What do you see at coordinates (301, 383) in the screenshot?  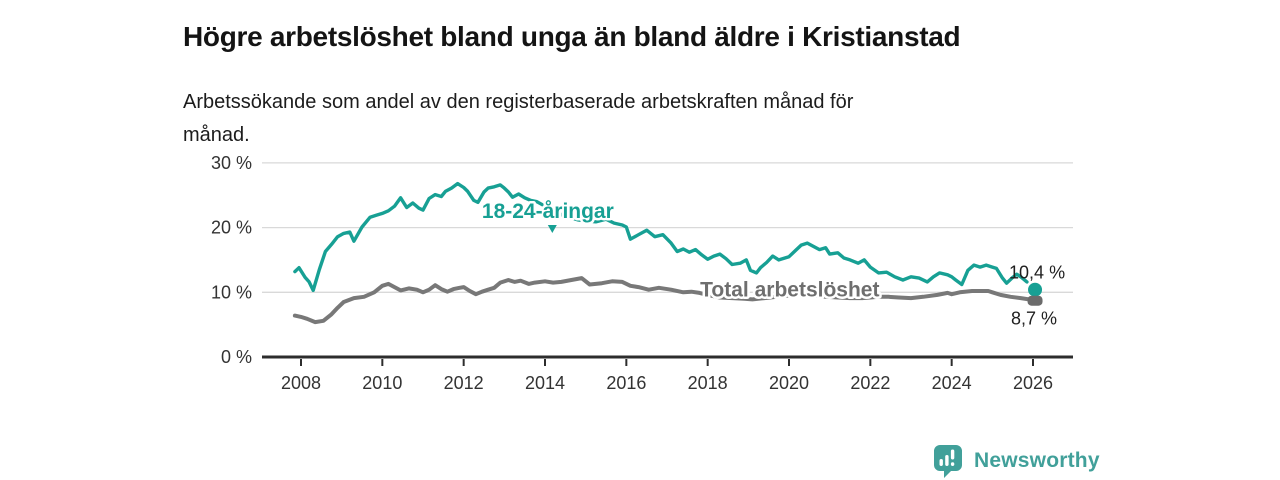 I see `x-tick-label: 2008` at bounding box center [301, 383].